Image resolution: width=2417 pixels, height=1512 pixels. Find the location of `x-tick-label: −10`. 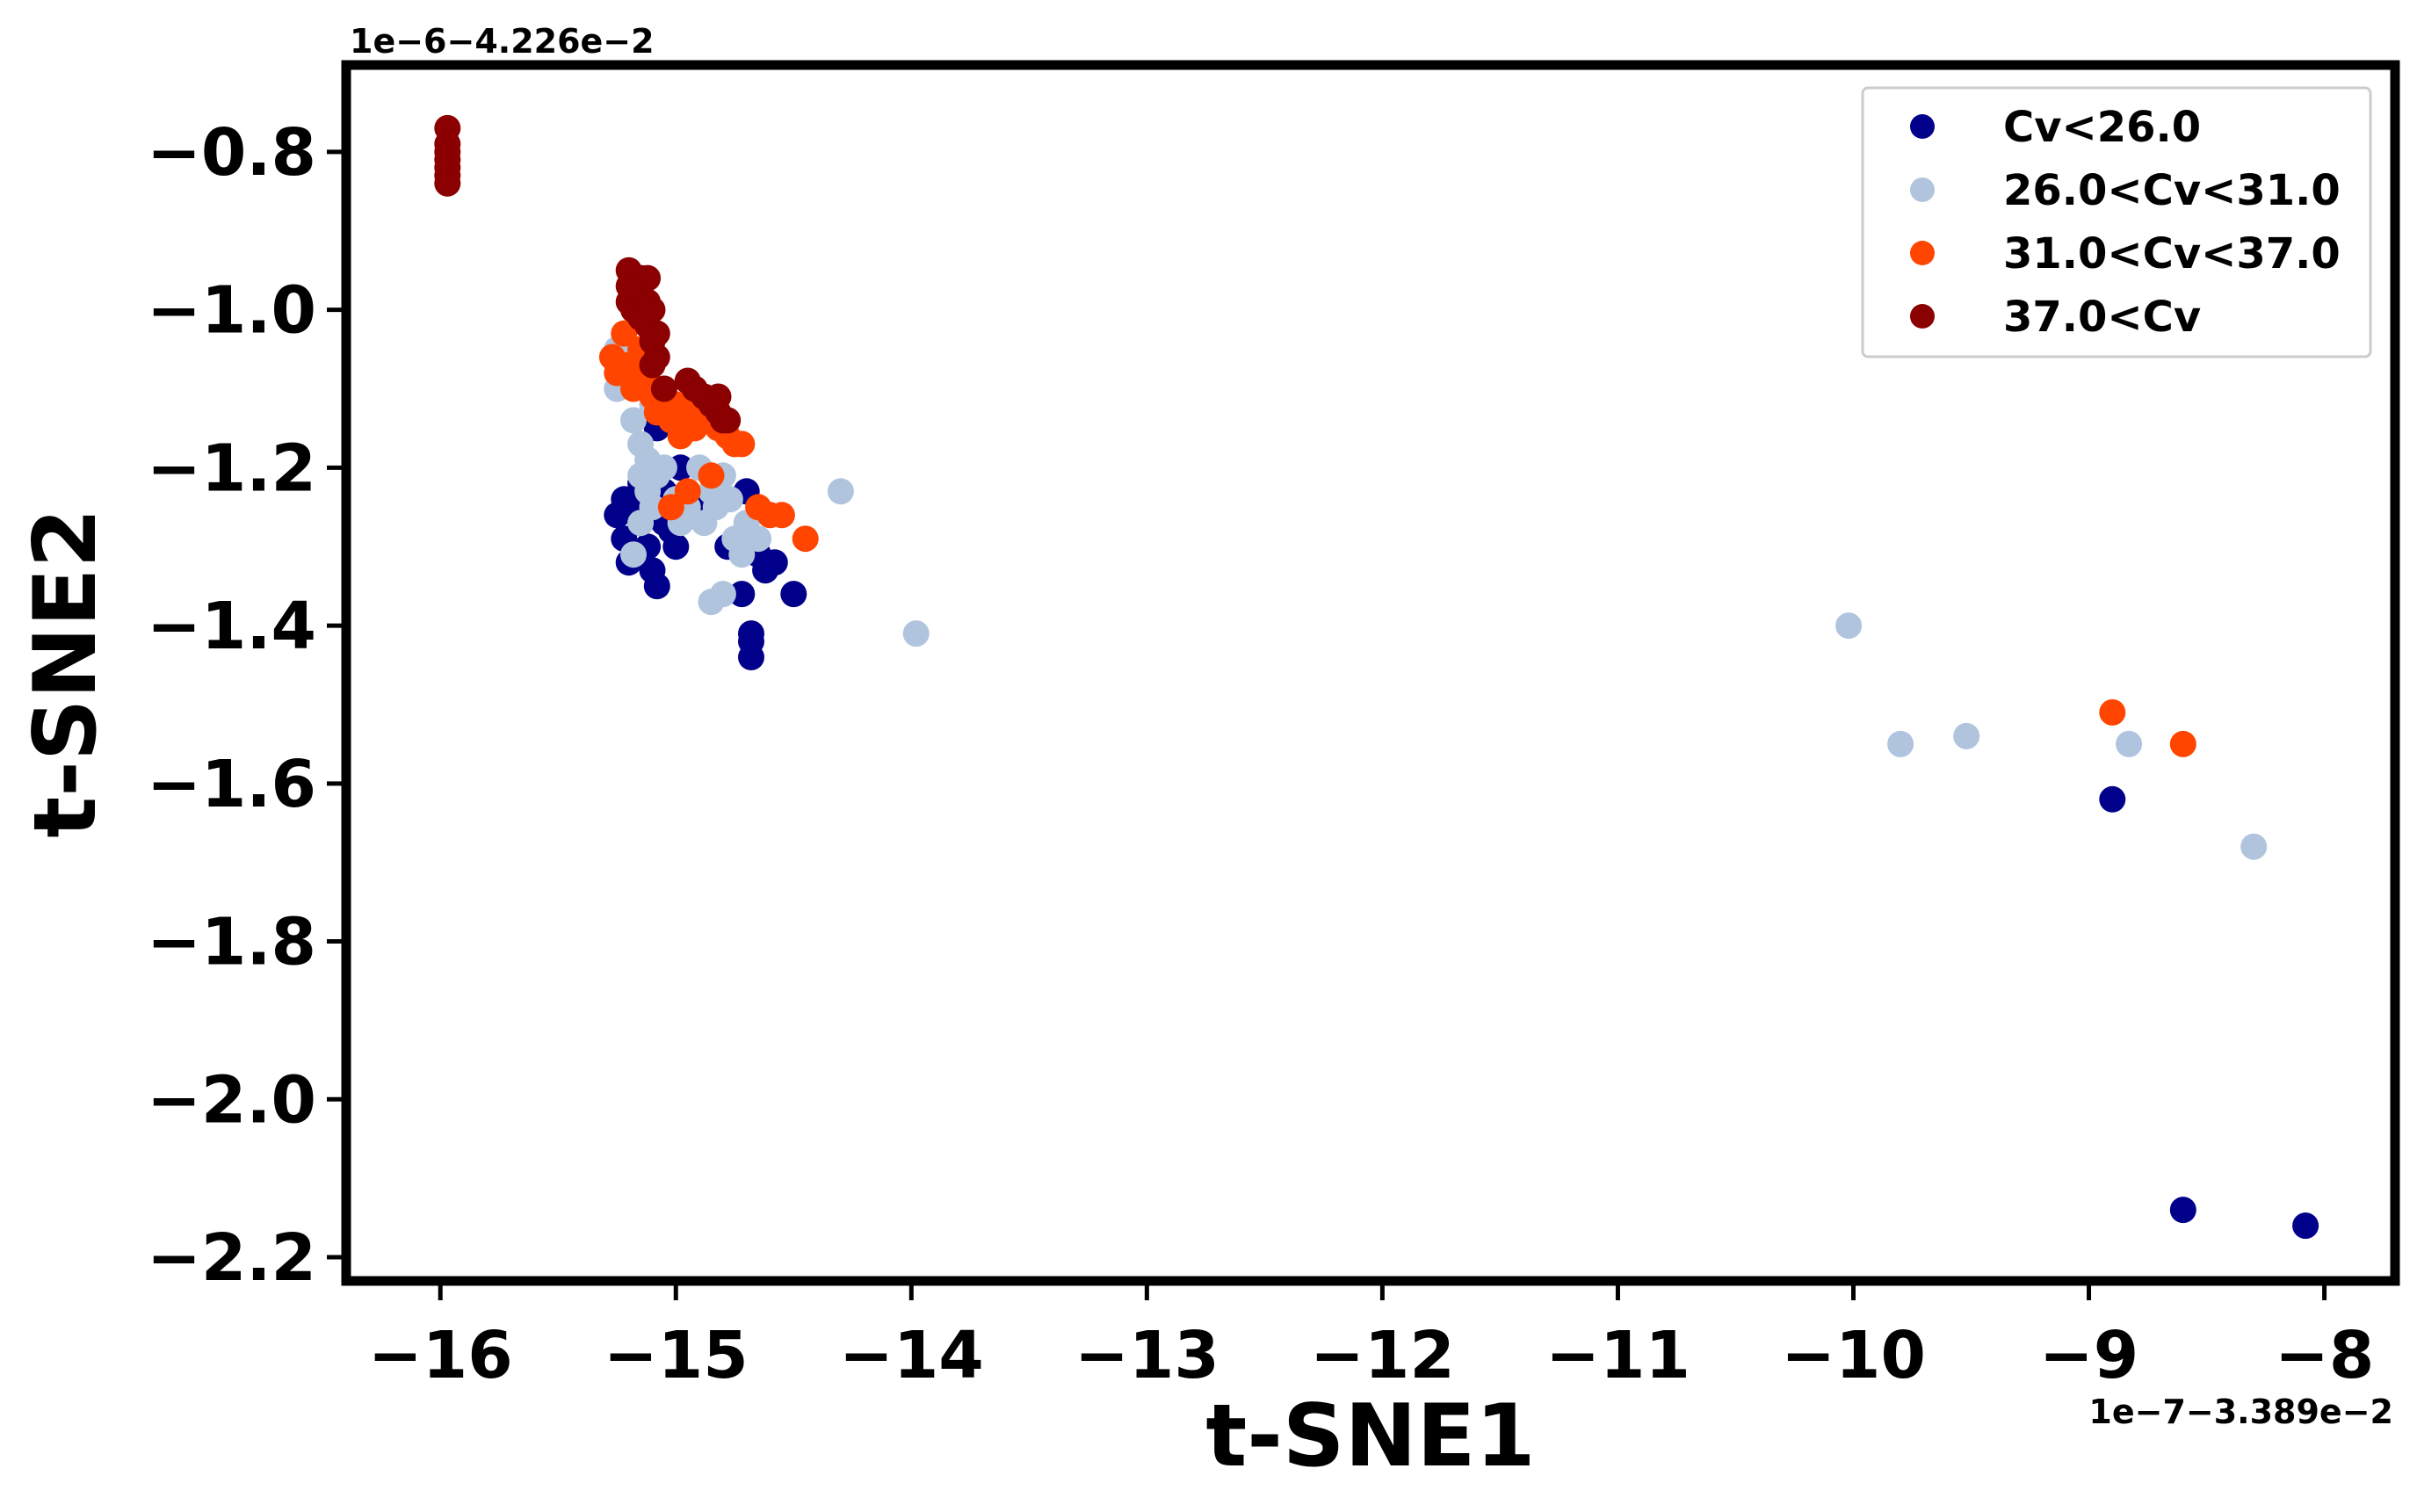

x-tick-label: −10 is located at coordinates (1853, 1355).